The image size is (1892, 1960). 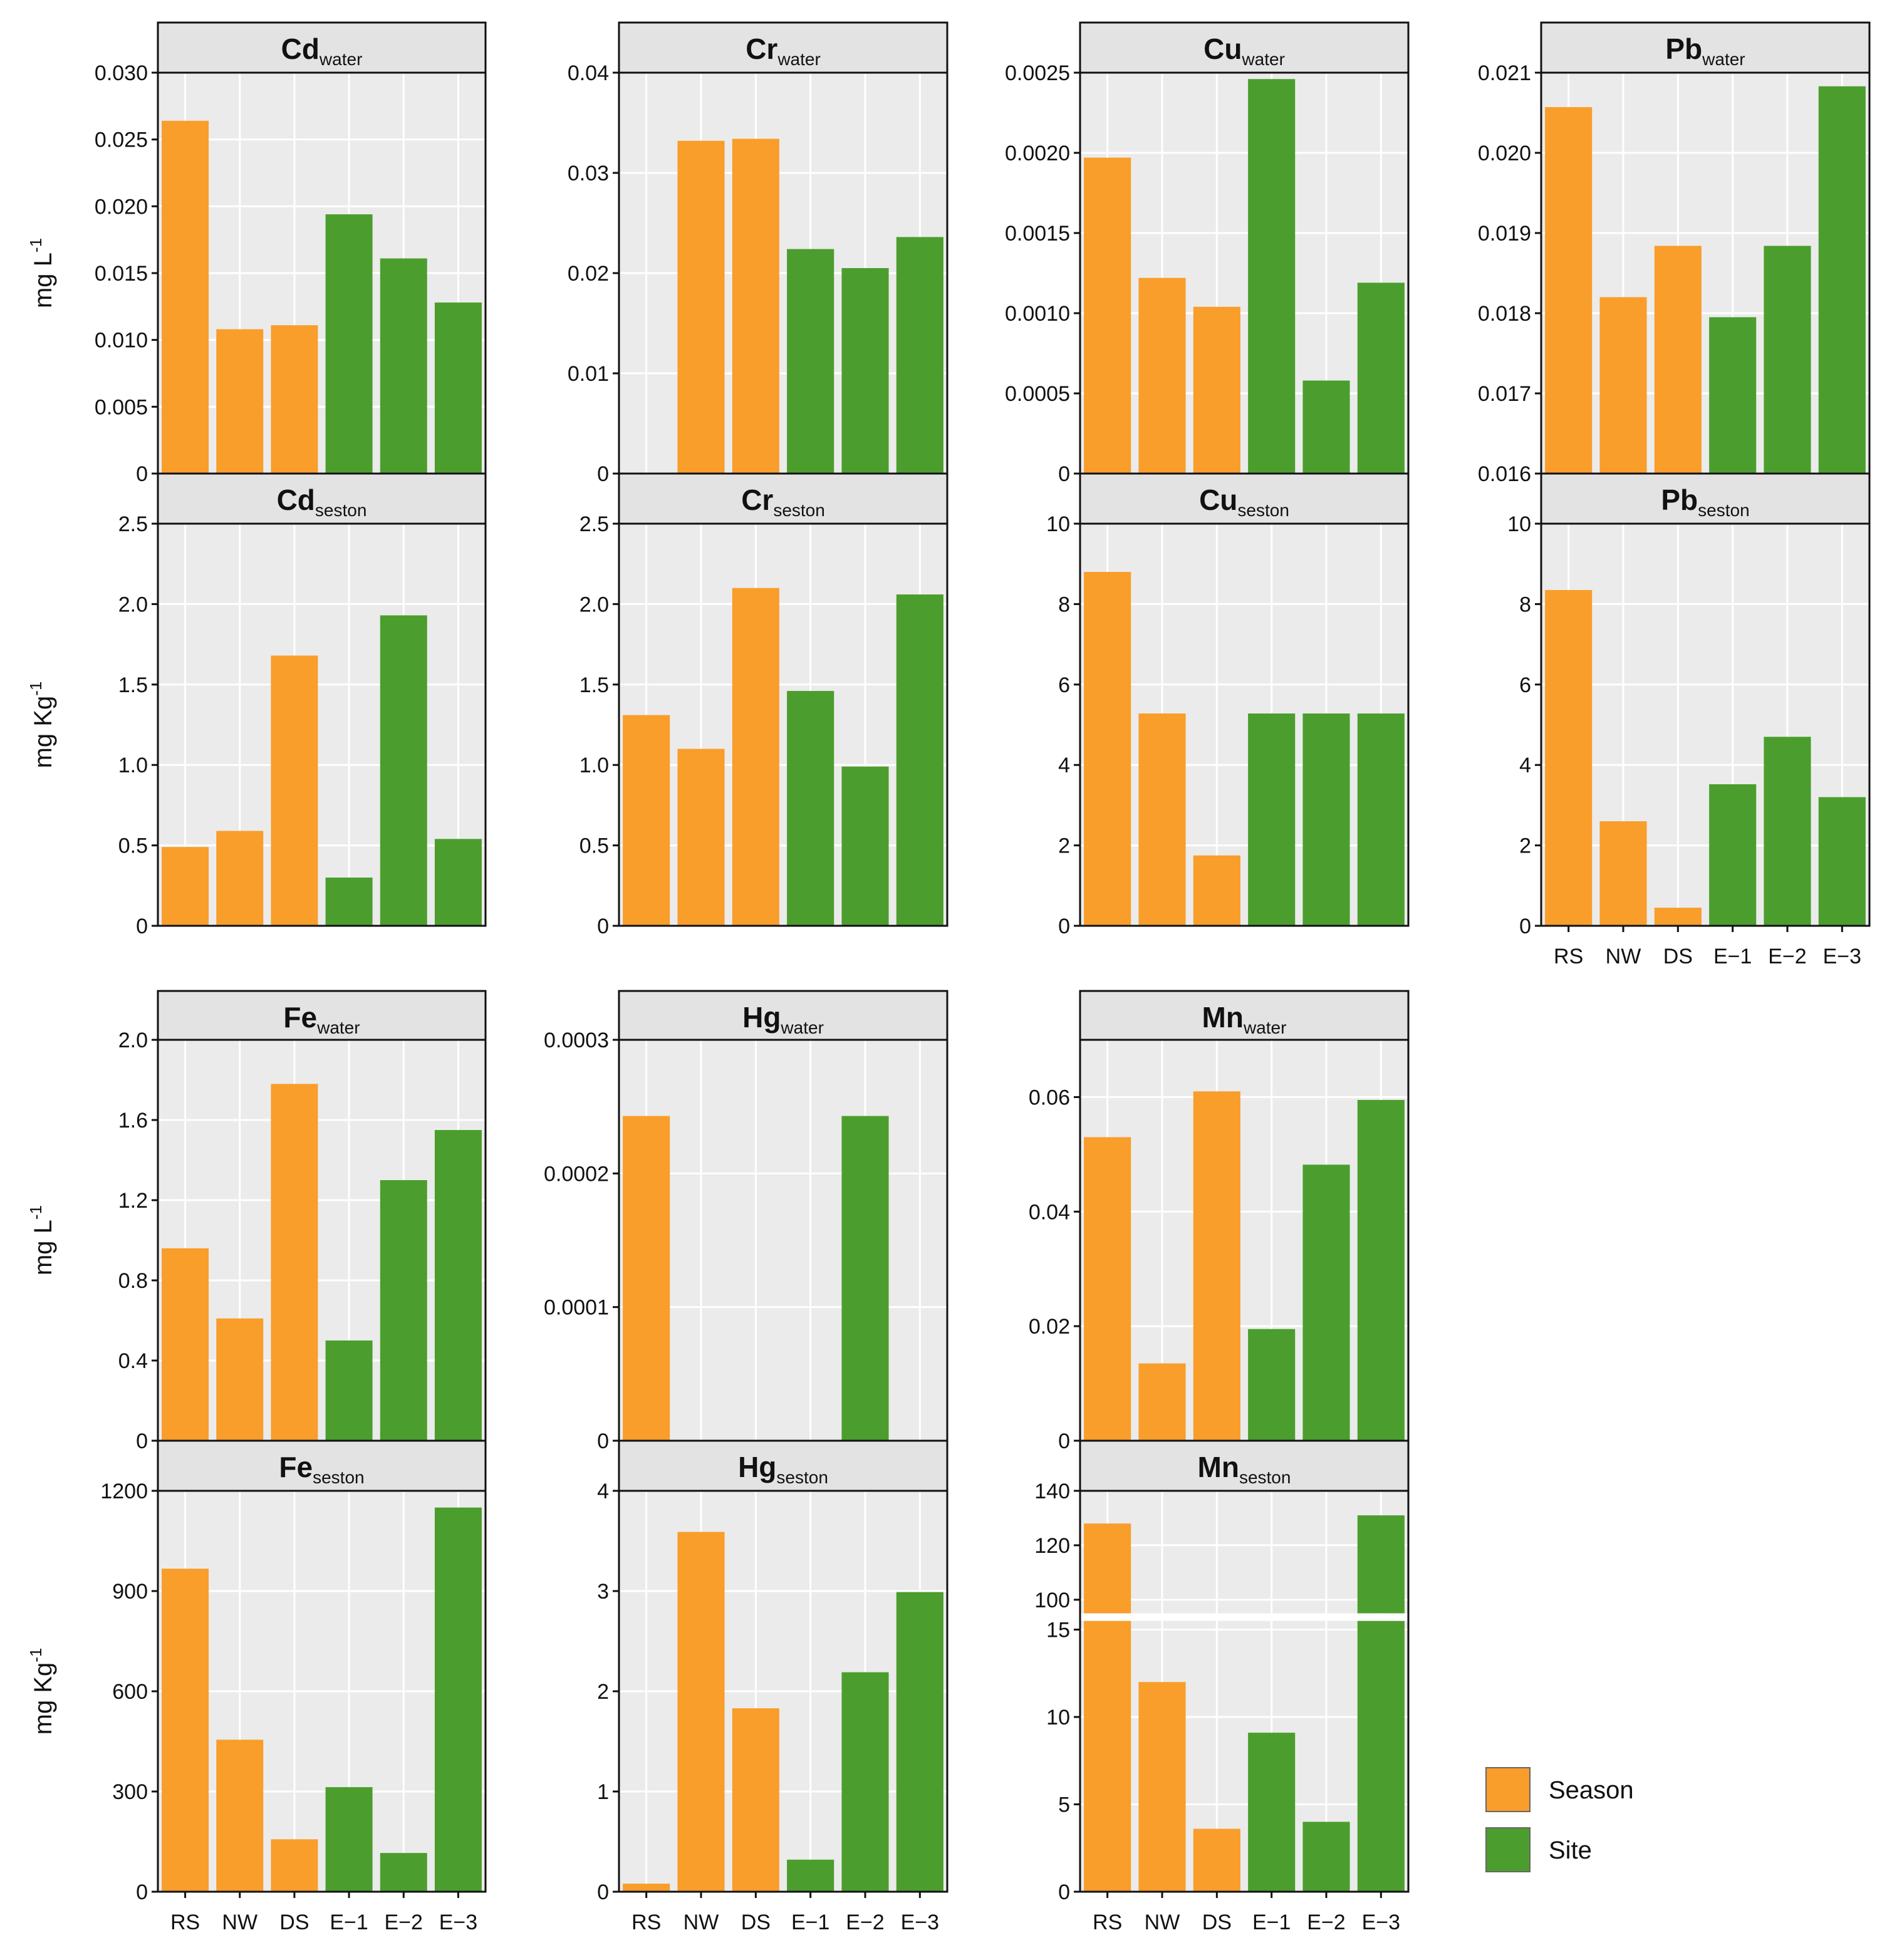 I want to click on y-tick-label: 300, so click(x=130, y=1792).